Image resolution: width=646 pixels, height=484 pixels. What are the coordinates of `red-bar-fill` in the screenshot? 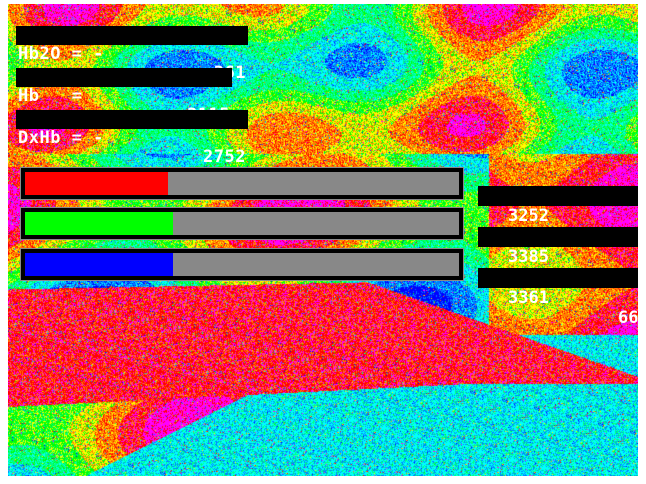 It's located at (97, 183).